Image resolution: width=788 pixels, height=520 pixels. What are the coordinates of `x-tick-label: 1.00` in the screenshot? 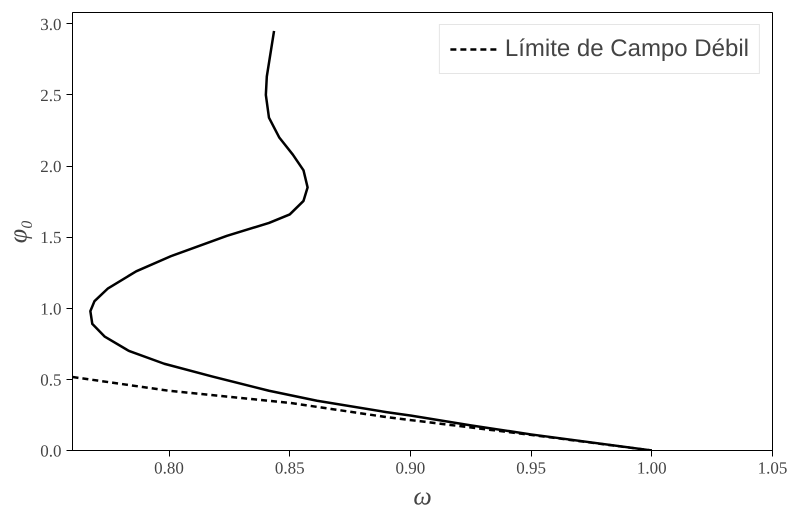 It's located at (651, 468).